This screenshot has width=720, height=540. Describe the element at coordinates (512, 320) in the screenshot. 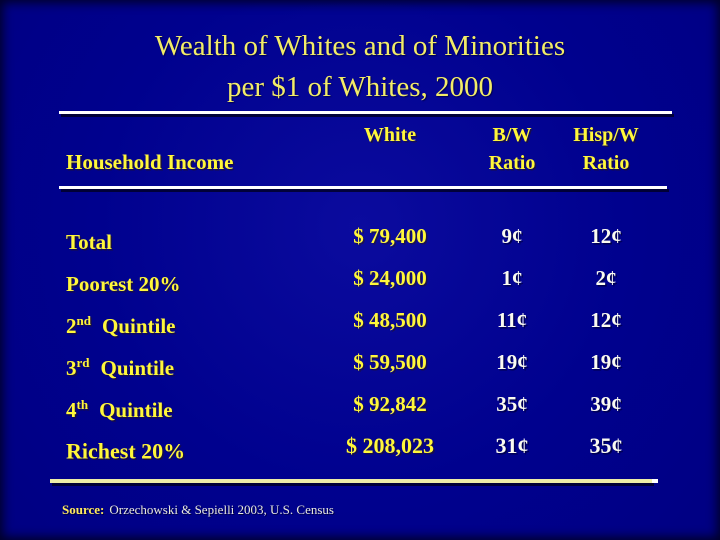

I see `cell-bw-ratio: 11¢` at that location.